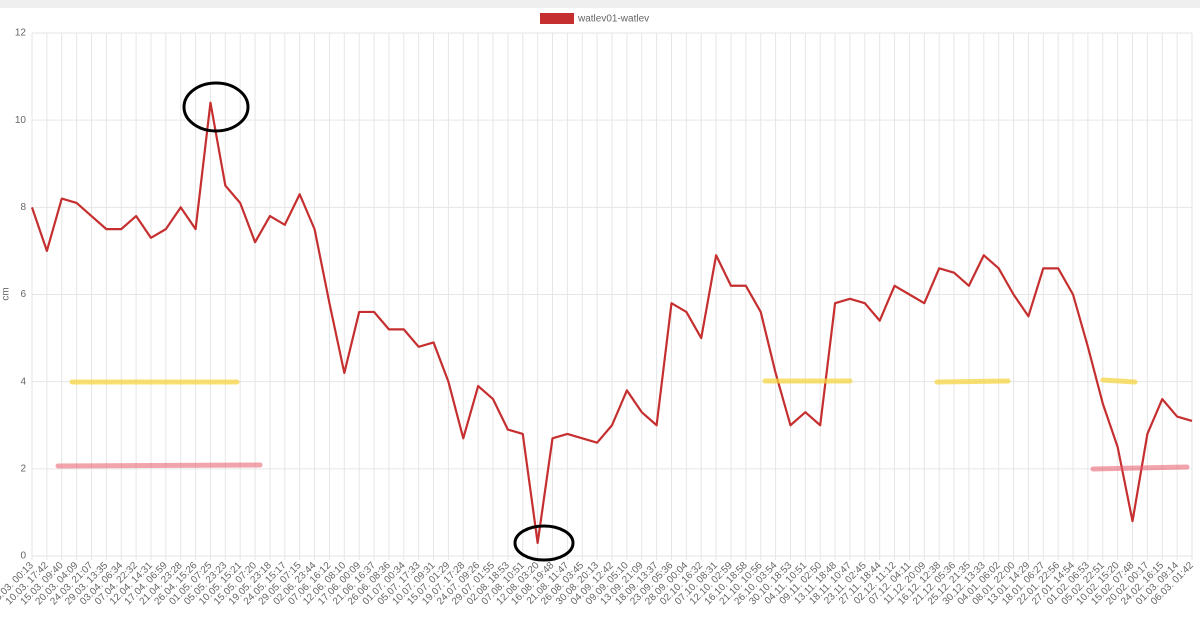  I want to click on y-axis-label: cm, so click(6, 293).